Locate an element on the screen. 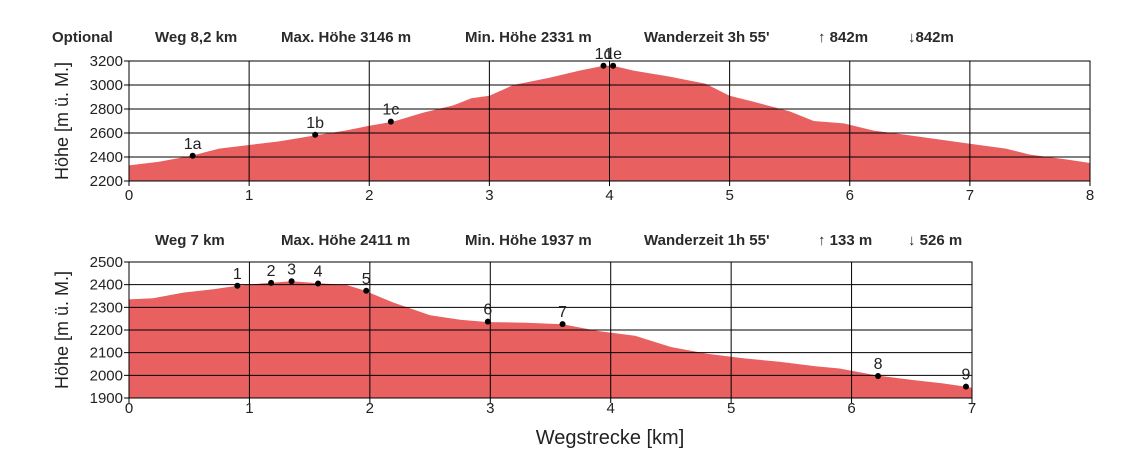  waypoint-label: 1d is located at coordinates (604, 54).